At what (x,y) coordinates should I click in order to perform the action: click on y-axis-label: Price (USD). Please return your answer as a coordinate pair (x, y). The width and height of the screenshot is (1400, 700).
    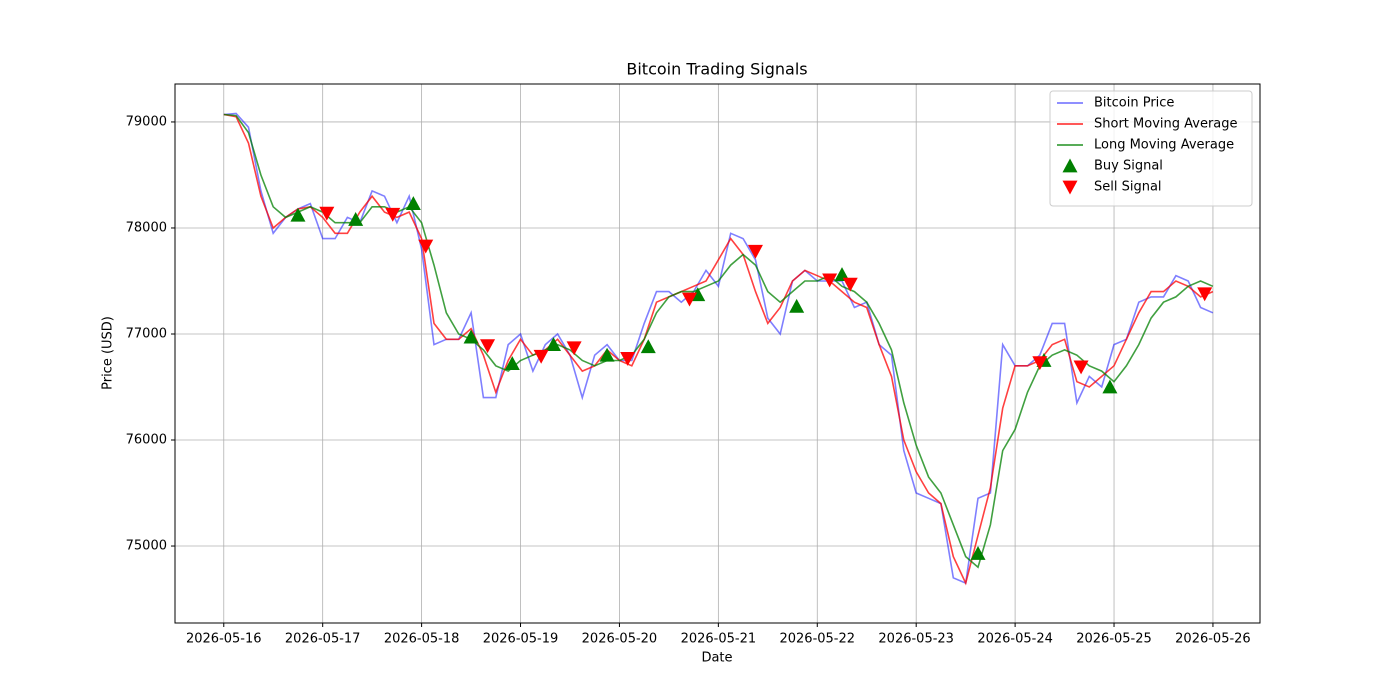
    Looking at the image, I should click on (108, 353).